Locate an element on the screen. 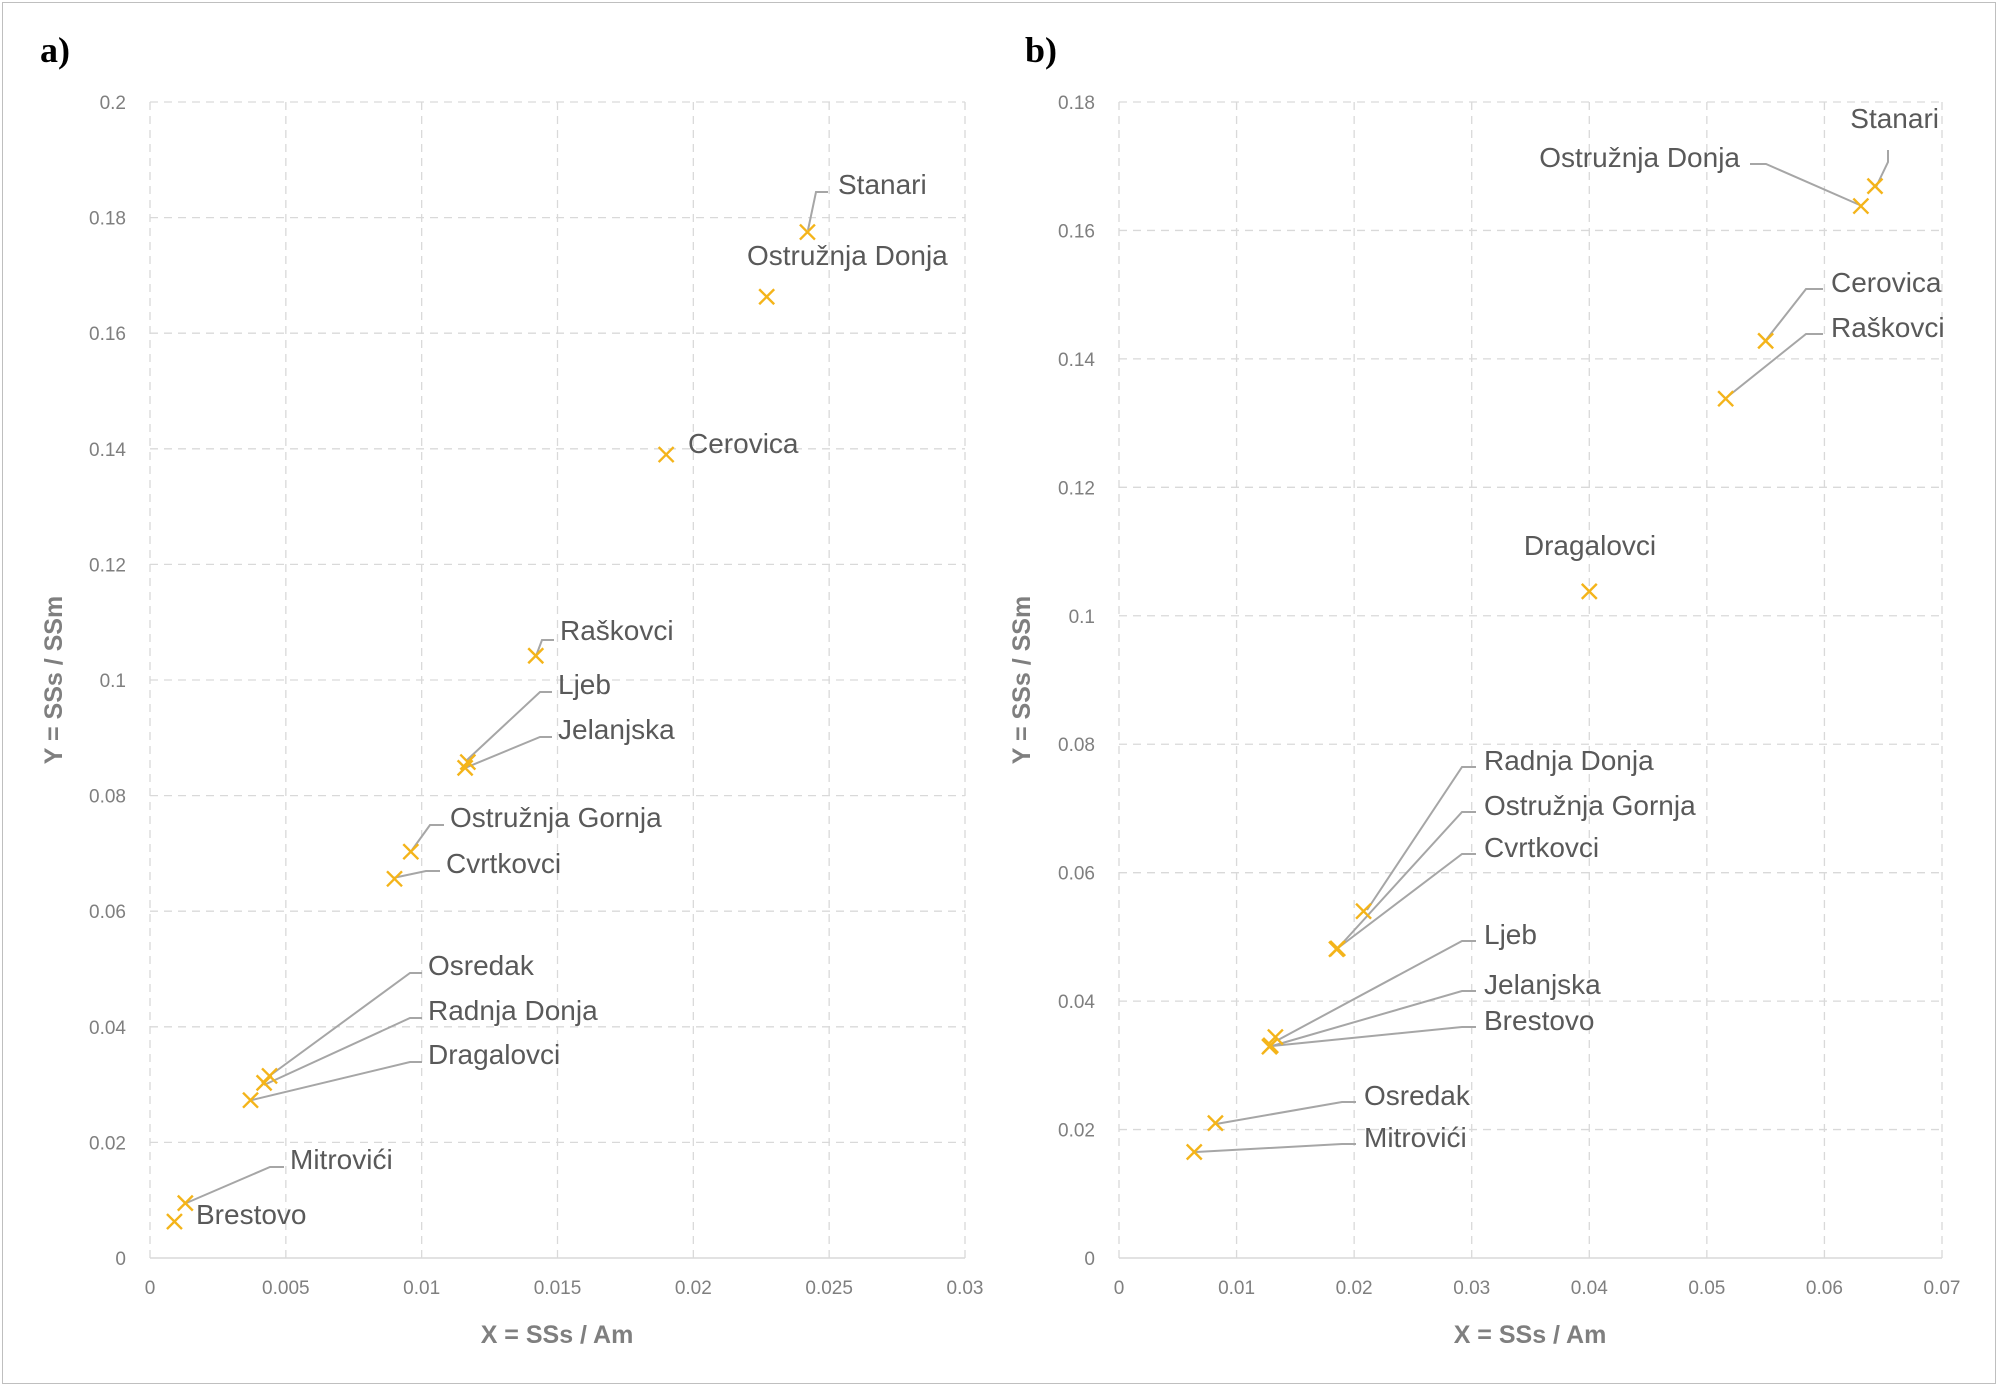 This screenshot has width=2000, height=1388. panel-label: b) is located at coordinates (1041, 50).